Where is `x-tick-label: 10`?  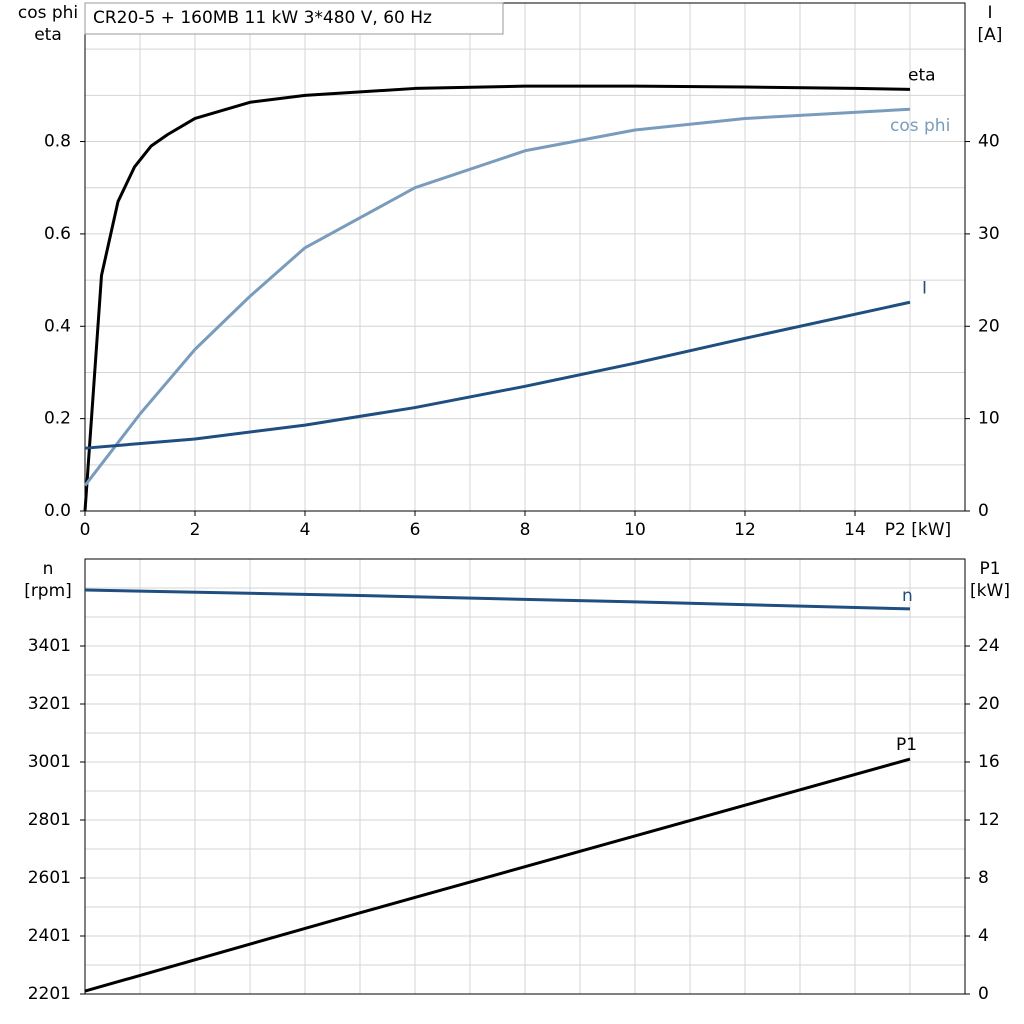 x-tick-label: 10 is located at coordinates (635, 530).